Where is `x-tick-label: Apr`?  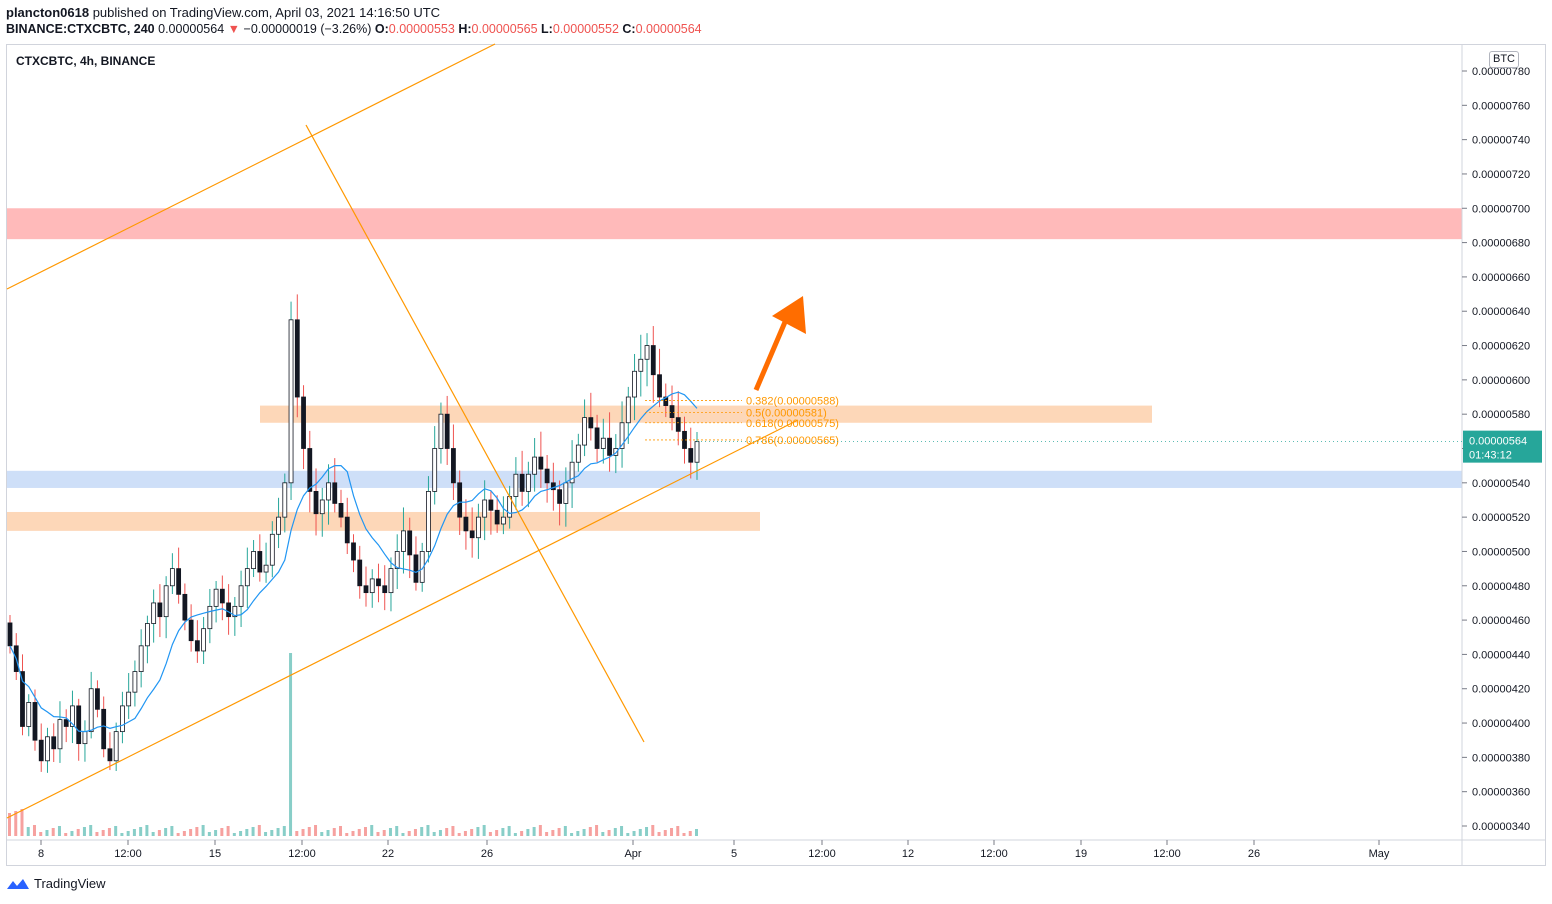
x-tick-label: Apr is located at coordinates (632, 854).